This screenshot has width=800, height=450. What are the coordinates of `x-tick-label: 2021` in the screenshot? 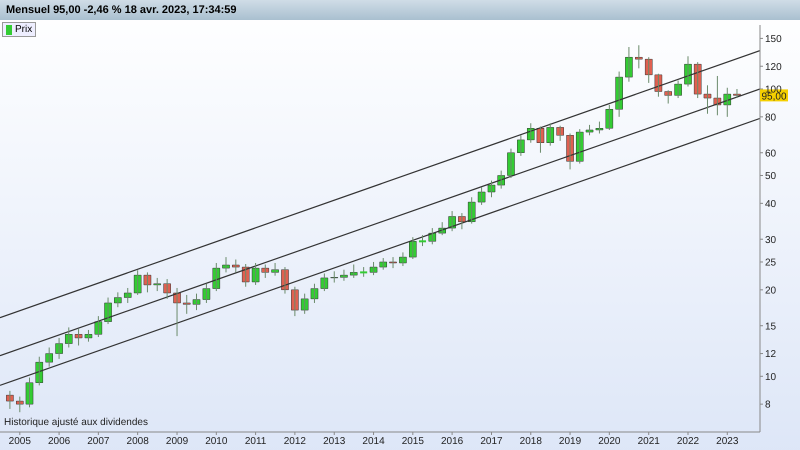 It's located at (649, 442).